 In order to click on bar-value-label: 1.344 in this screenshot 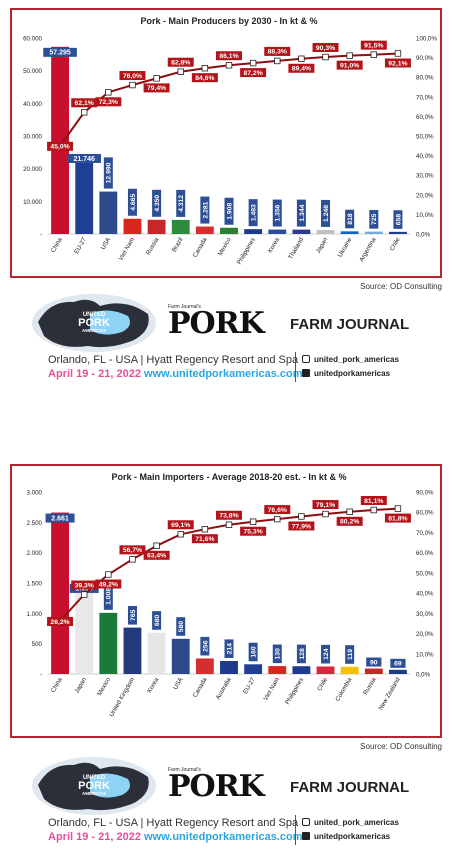, I will do `click(302, 212)`.